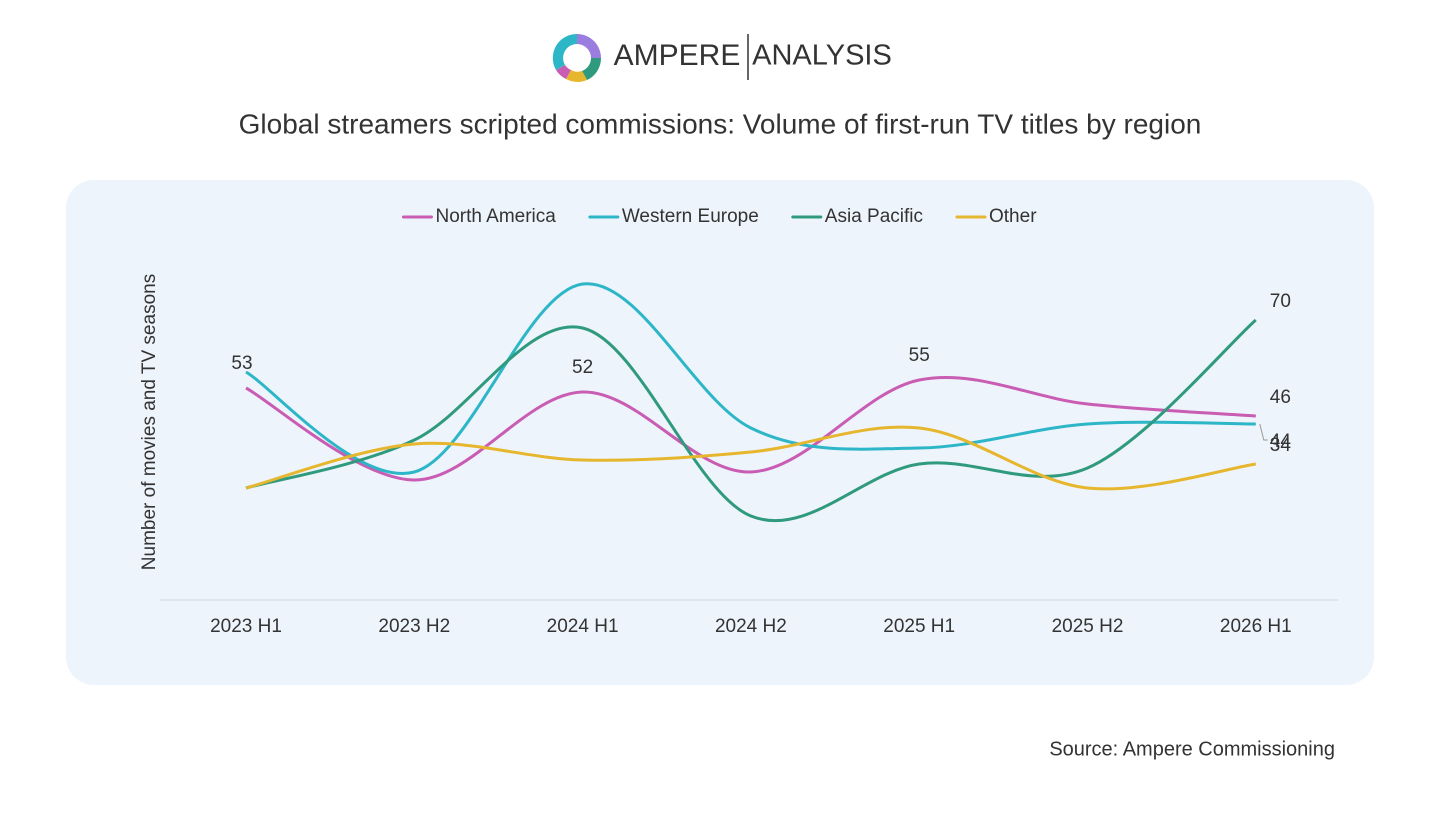  What do you see at coordinates (149, 422) in the screenshot?
I see `y-axis-label: Number of movies and TV seasons` at bounding box center [149, 422].